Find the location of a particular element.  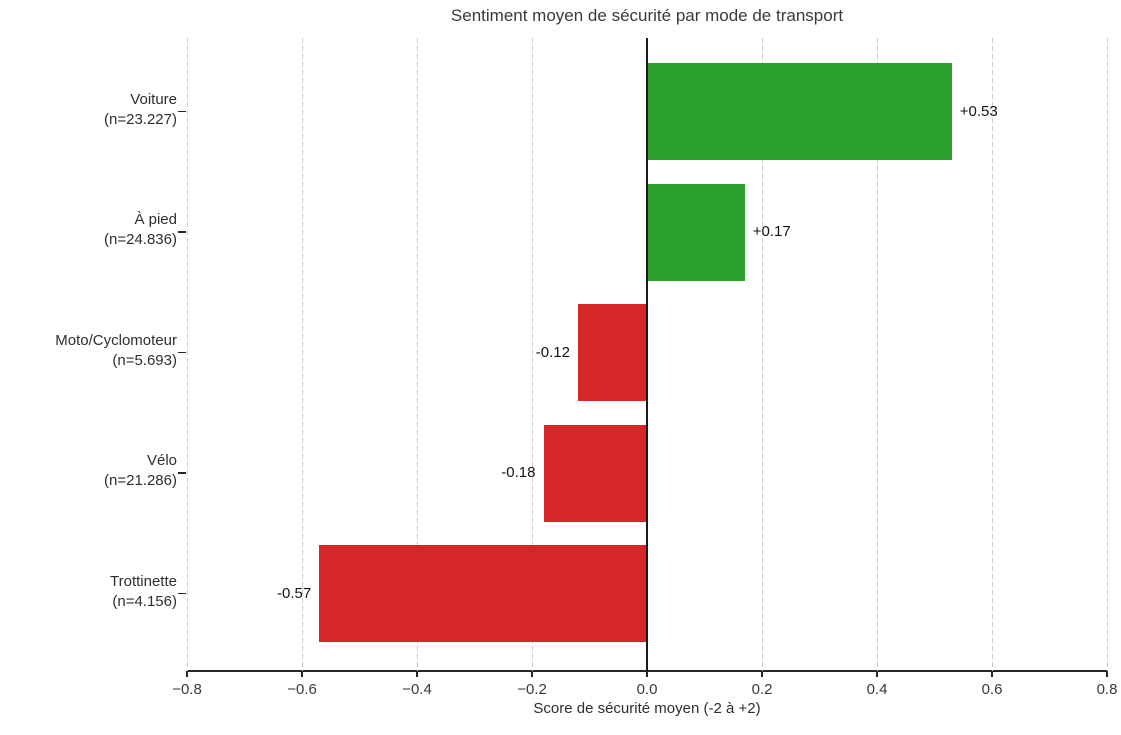

bar-voiture is located at coordinates (799, 111).